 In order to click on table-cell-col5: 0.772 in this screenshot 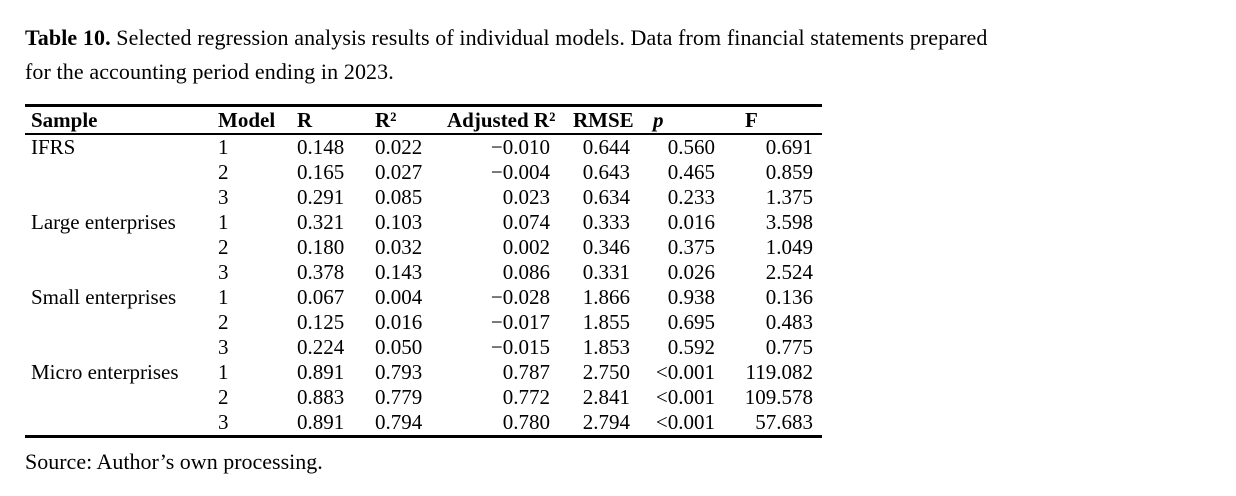, I will do `click(526, 397)`.